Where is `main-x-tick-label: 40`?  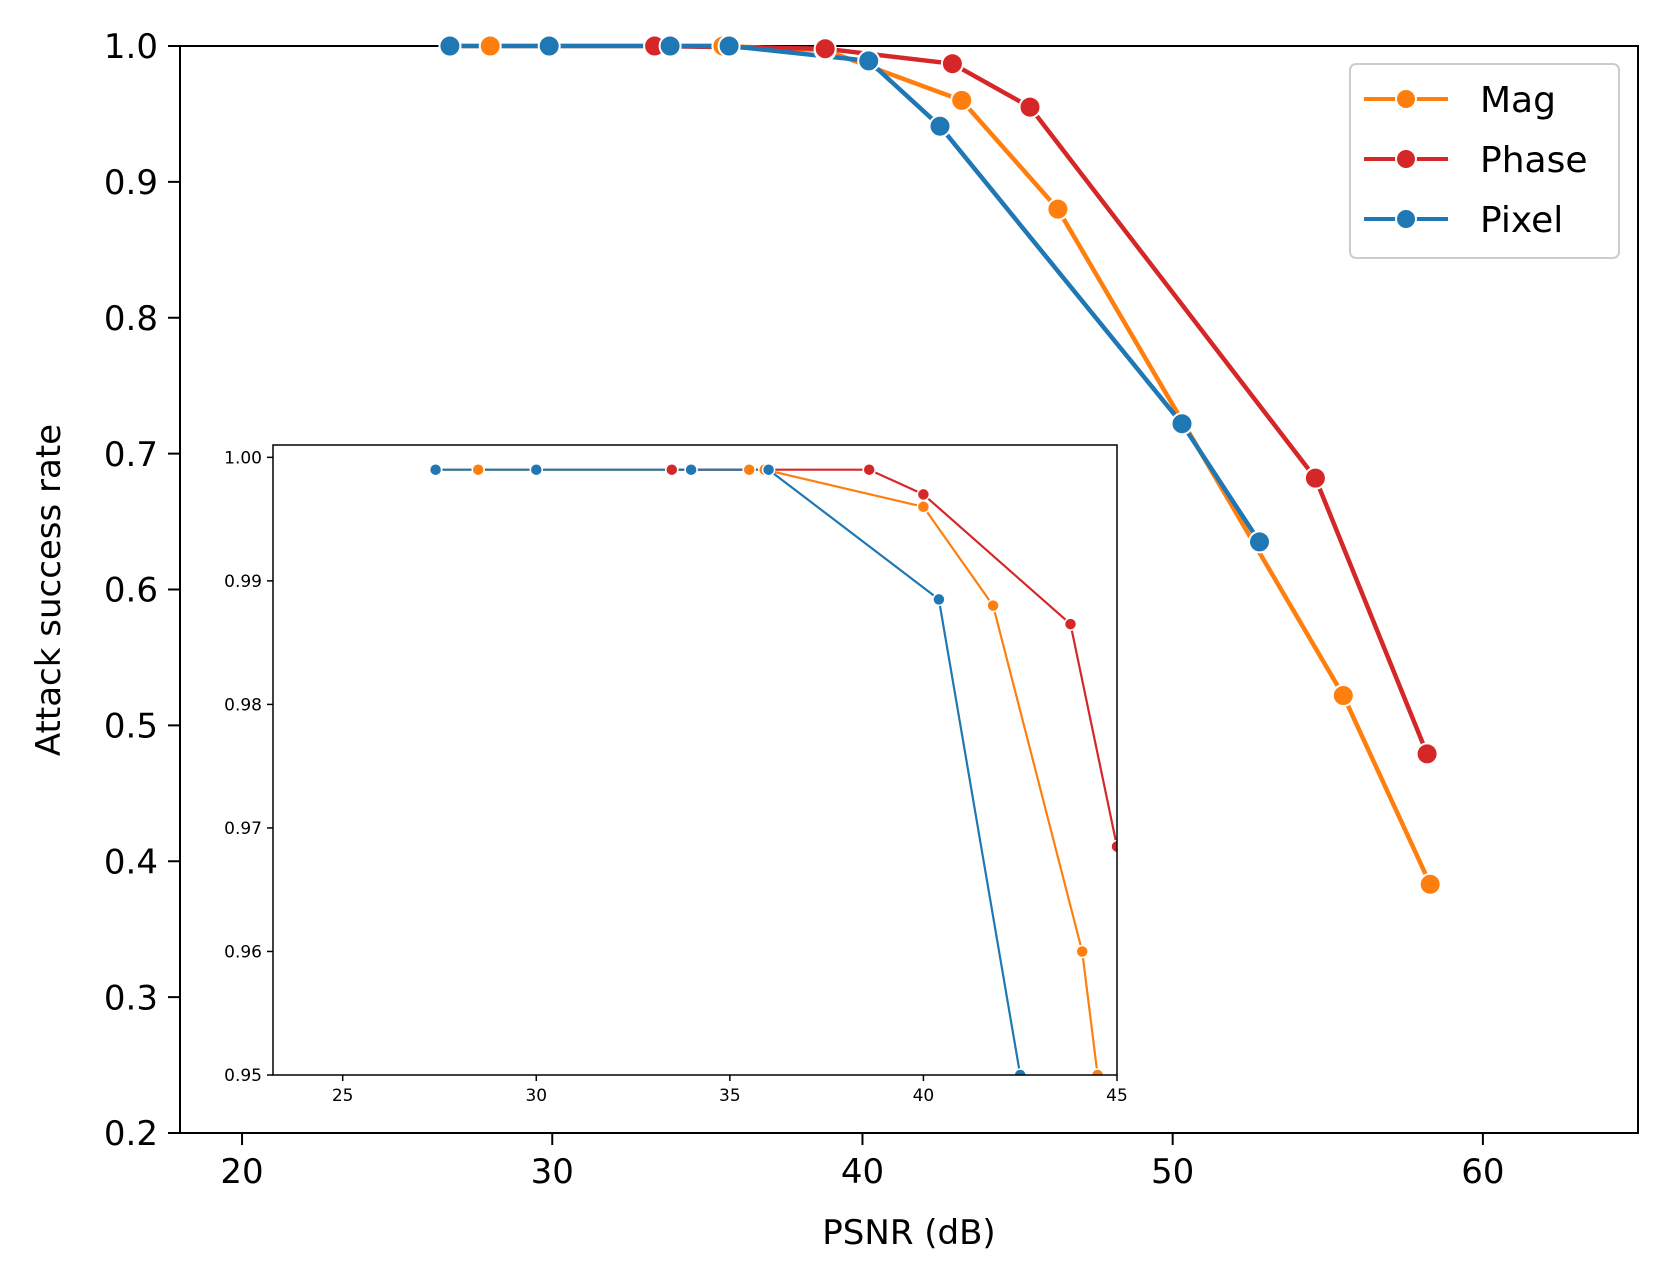
main-x-tick-label: 40 is located at coordinates (862, 1172).